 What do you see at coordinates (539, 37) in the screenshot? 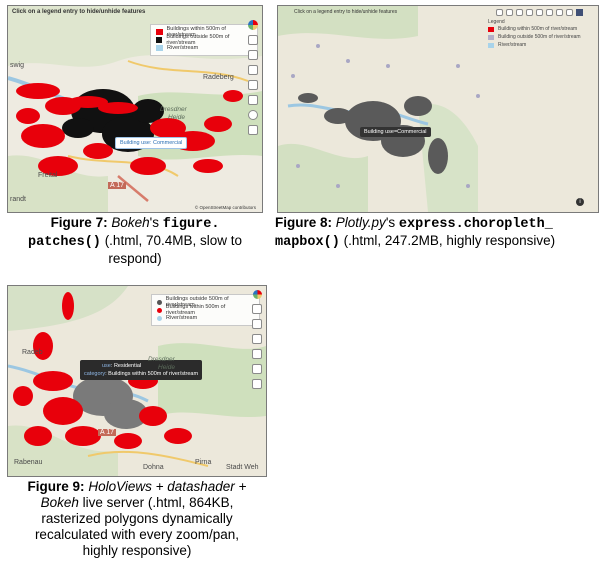
I see `figure8-legend-label: Building outside 500m of river/stream` at bounding box center [539, 37].